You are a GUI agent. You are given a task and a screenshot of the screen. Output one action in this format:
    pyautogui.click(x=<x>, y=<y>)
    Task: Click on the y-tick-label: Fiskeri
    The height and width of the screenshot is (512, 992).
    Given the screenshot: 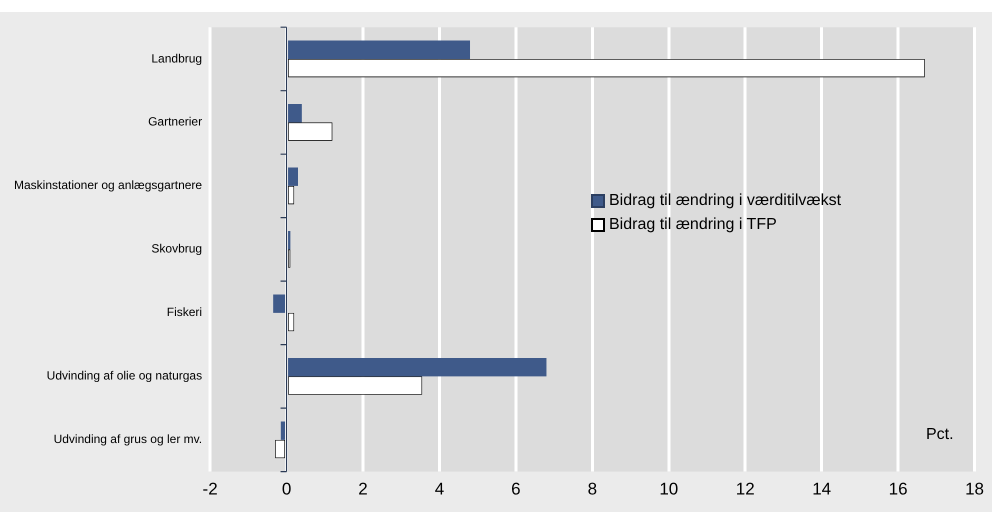 What is the action you would take?
    pyautogui.click(x=184, y=312)
    